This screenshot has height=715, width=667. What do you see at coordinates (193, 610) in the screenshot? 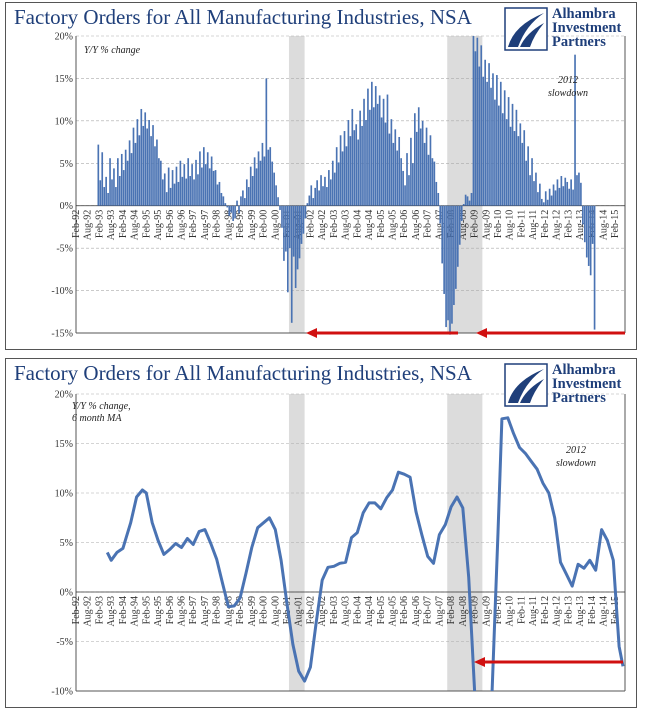
I see `chart-2-x-tick: Feb-97` at bounding box center [193, 610].